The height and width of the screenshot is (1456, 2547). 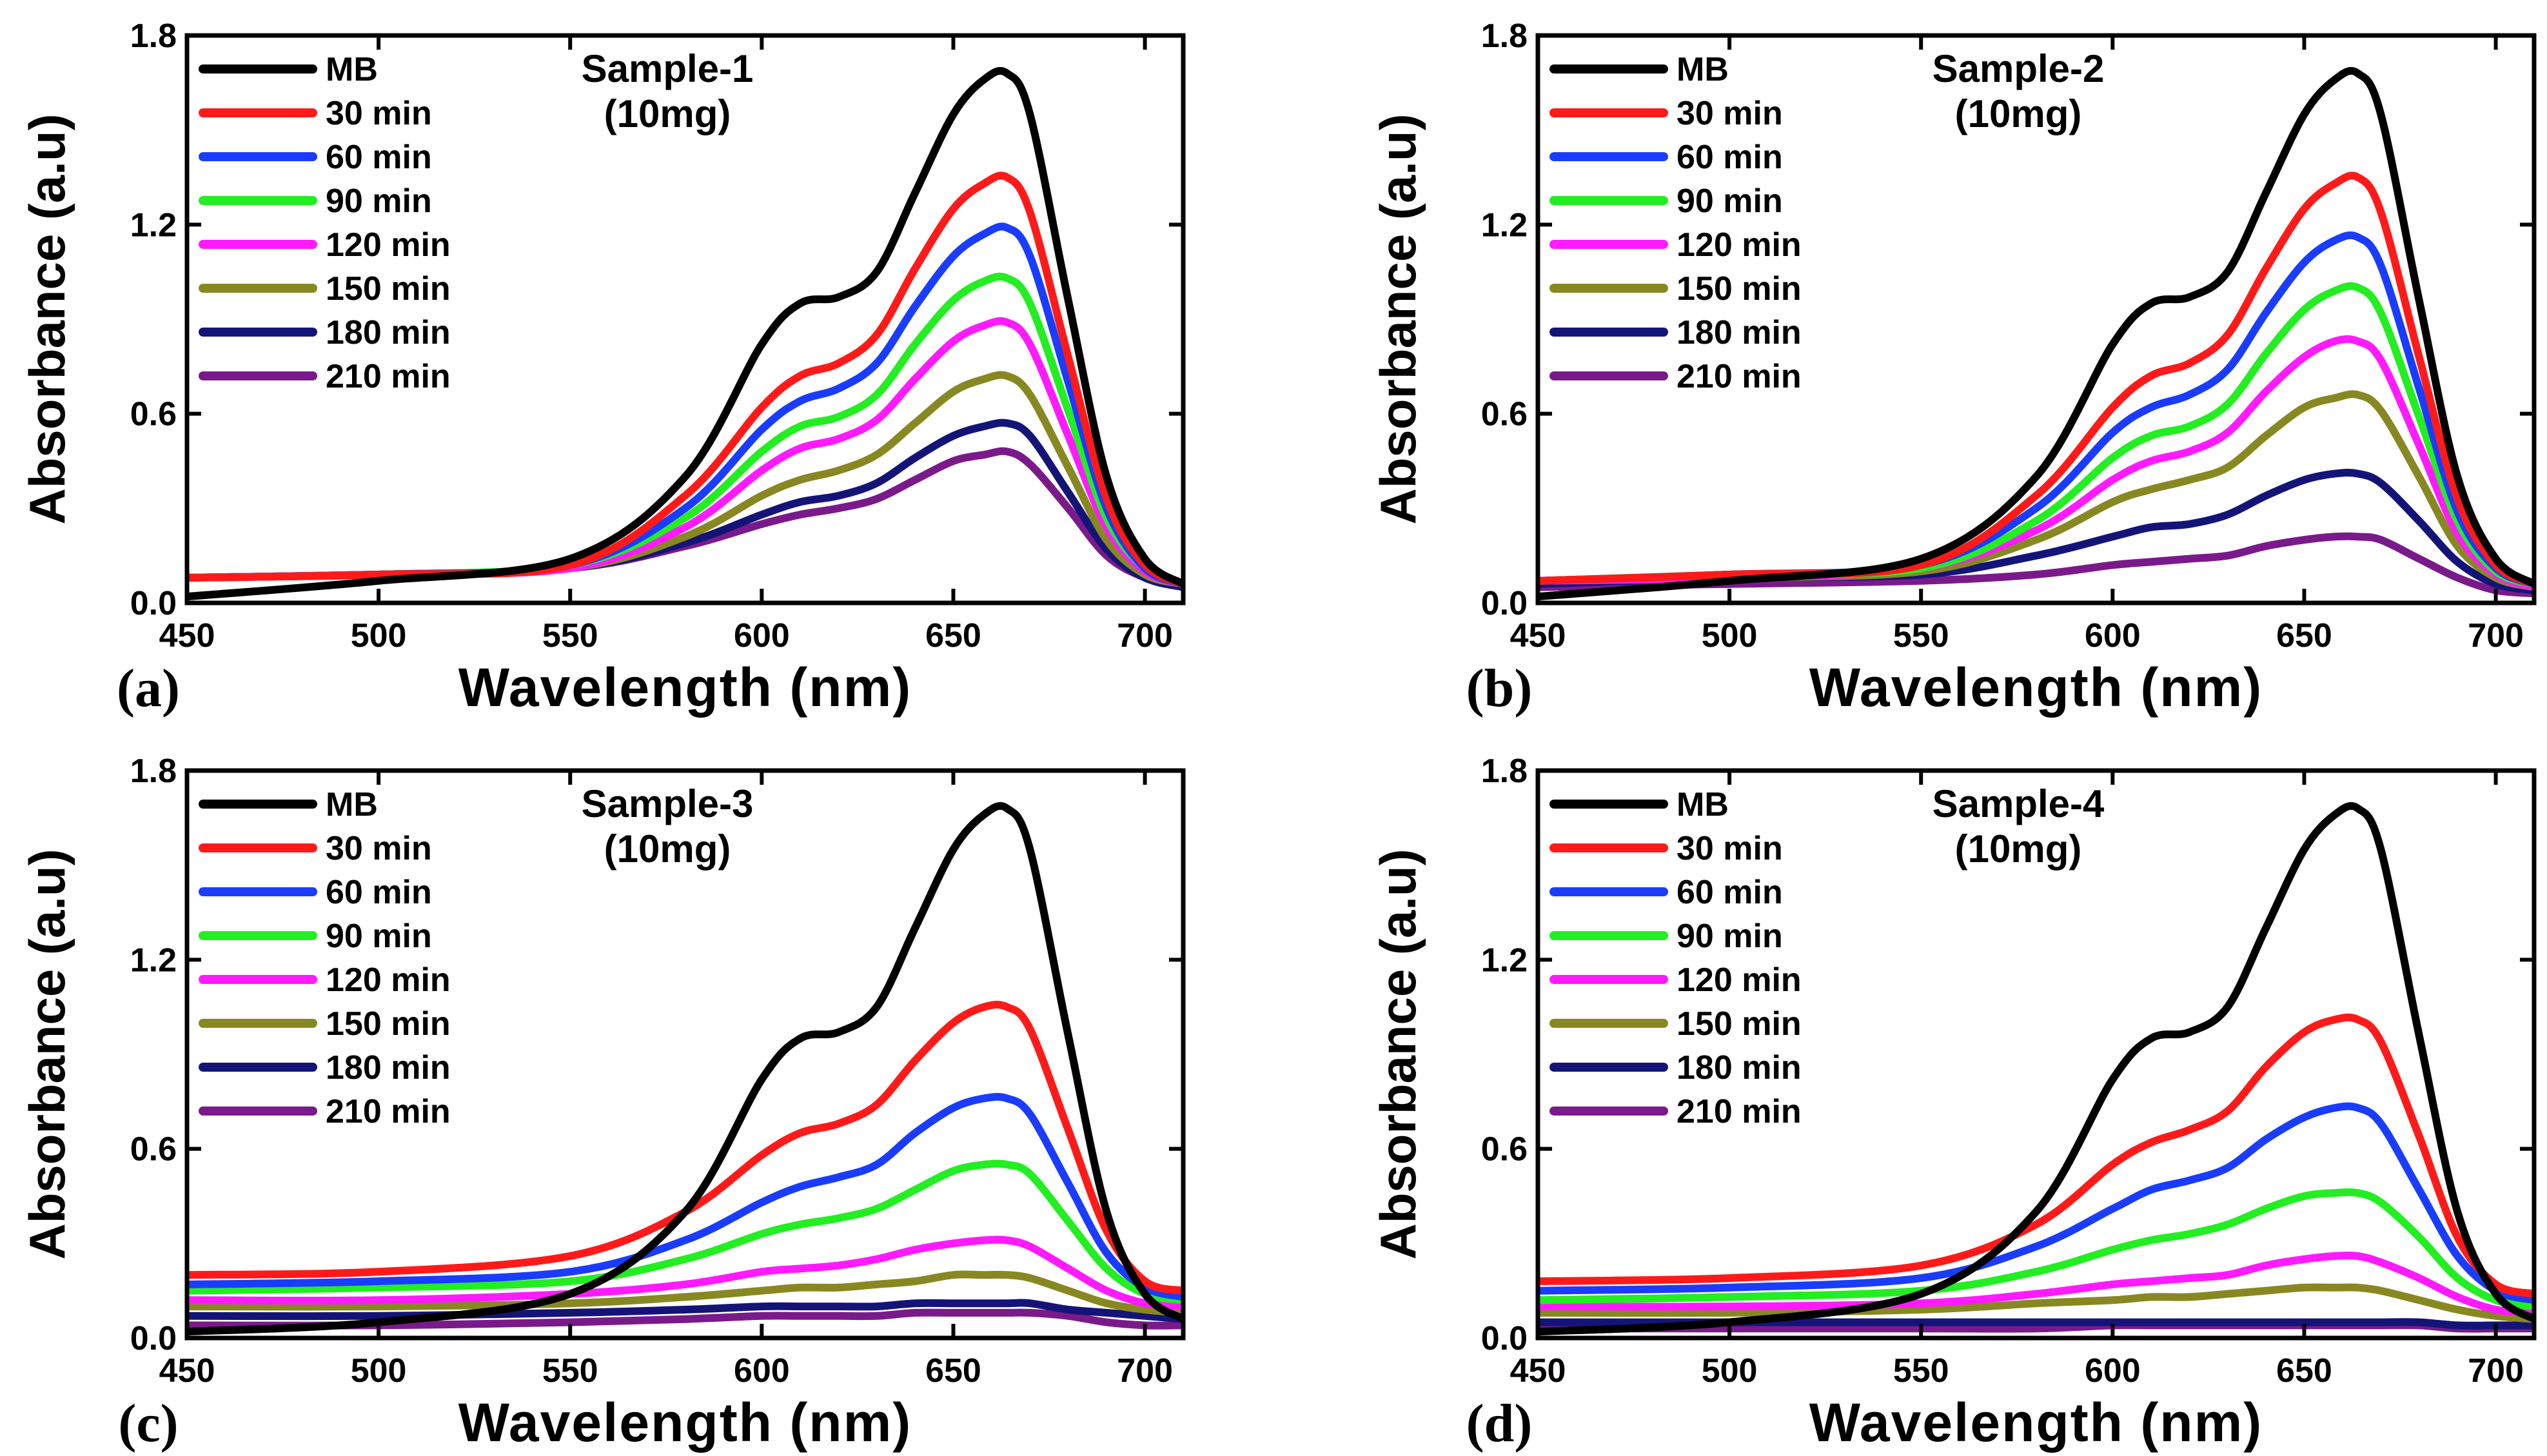 What do you see at coordinates (148, 688) in the screenshot?
I see `panel-label: (a)` at bounding box center [148, 688].